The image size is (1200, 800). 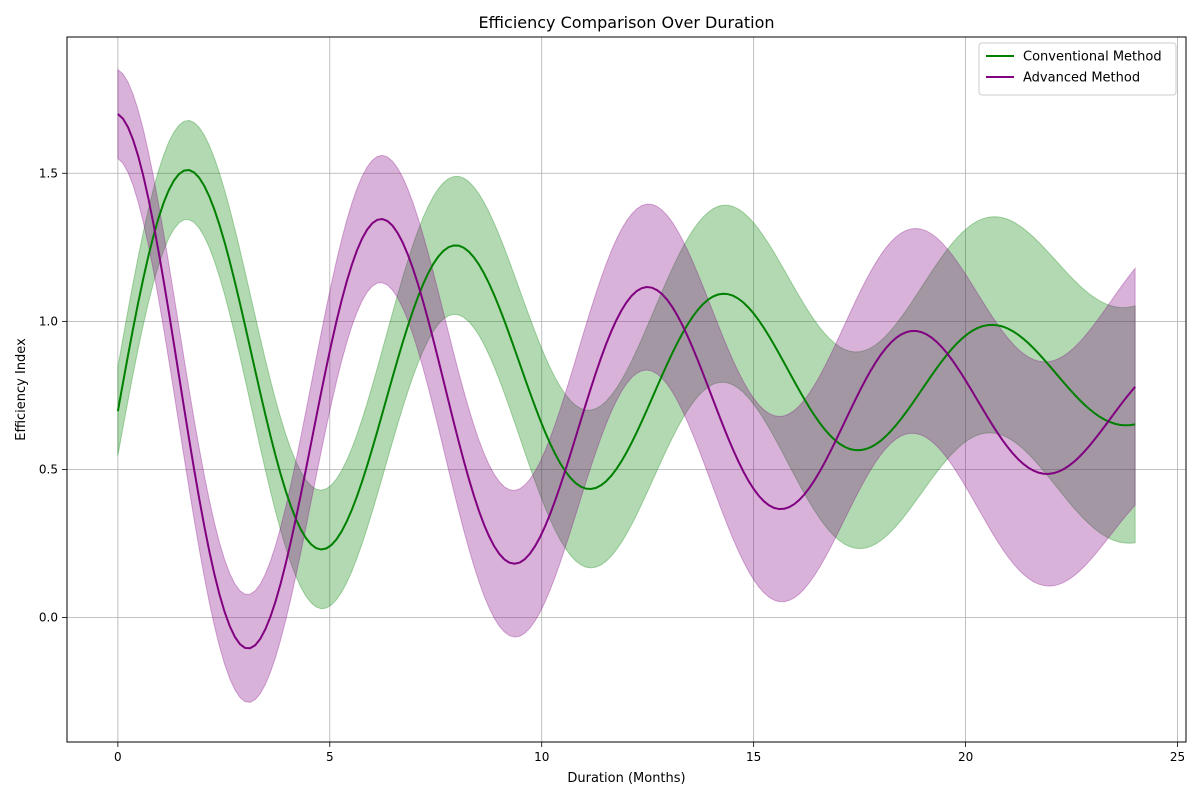 I want to click on x-tick-label: 5, so click(x=330, y=757).